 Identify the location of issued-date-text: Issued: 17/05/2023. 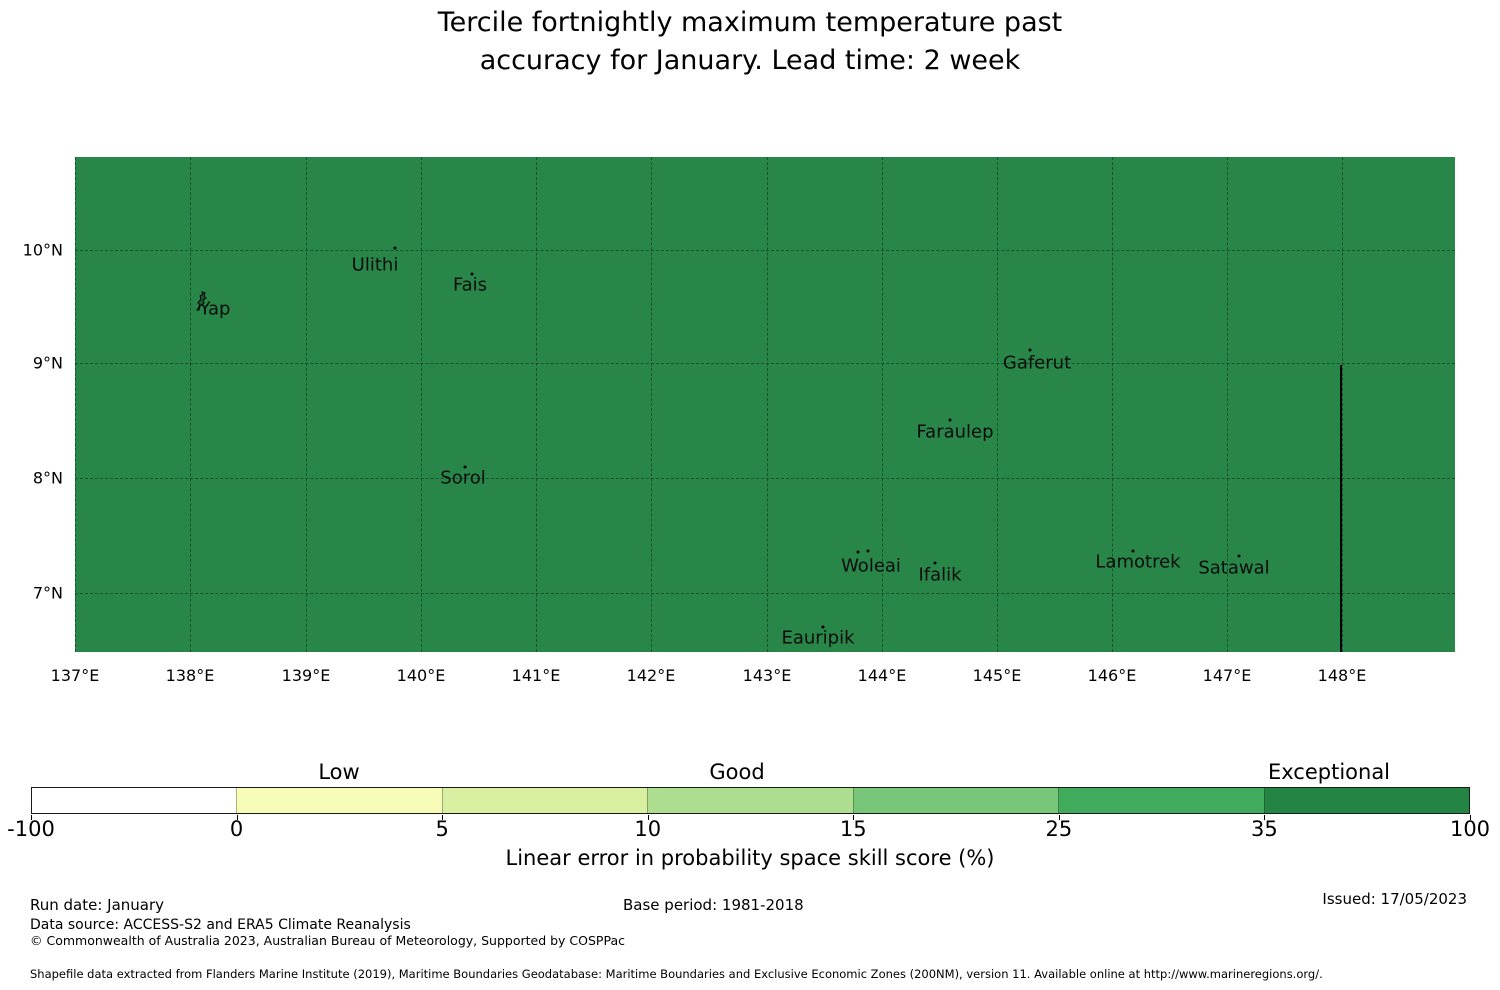
(1394, 899).